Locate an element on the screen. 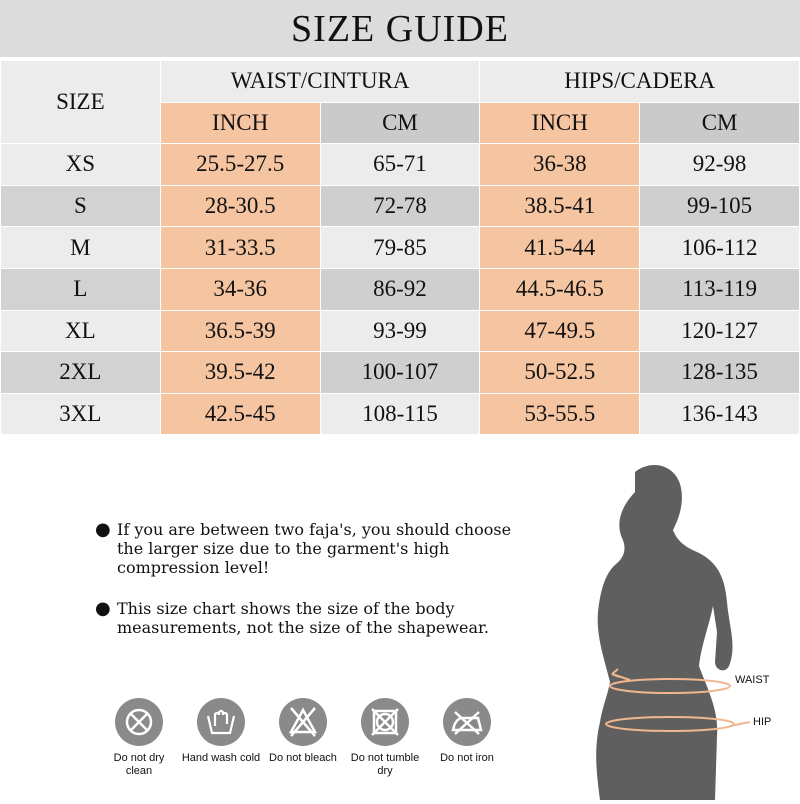  measure-cell: 36.5-39 is located at coordinates (240, 331).